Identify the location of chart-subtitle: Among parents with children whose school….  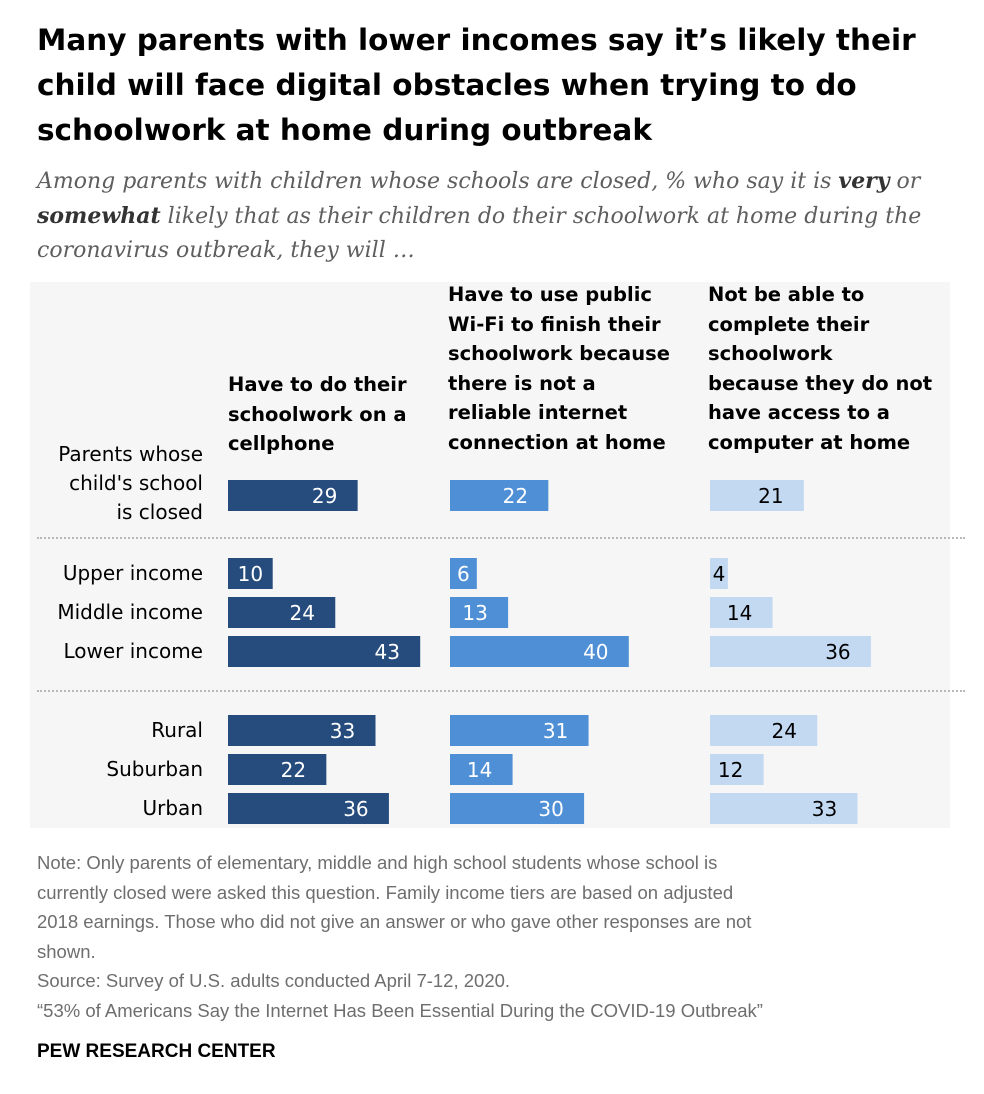
(497, 216).